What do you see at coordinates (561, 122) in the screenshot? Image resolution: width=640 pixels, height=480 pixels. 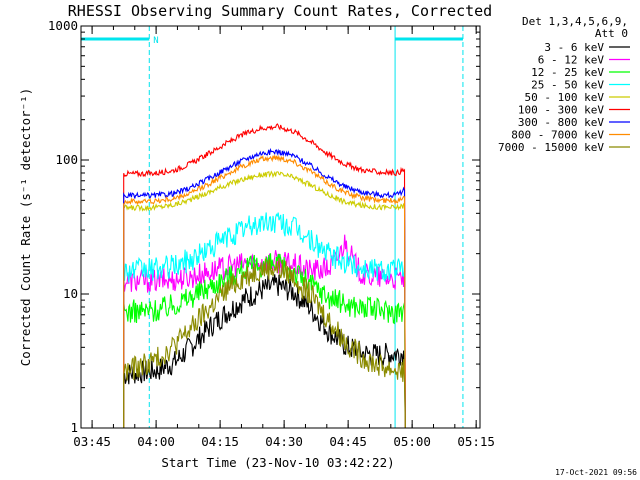 I see `legend-label-6: 300 - 800 keV` at bounding box center [561, 122].